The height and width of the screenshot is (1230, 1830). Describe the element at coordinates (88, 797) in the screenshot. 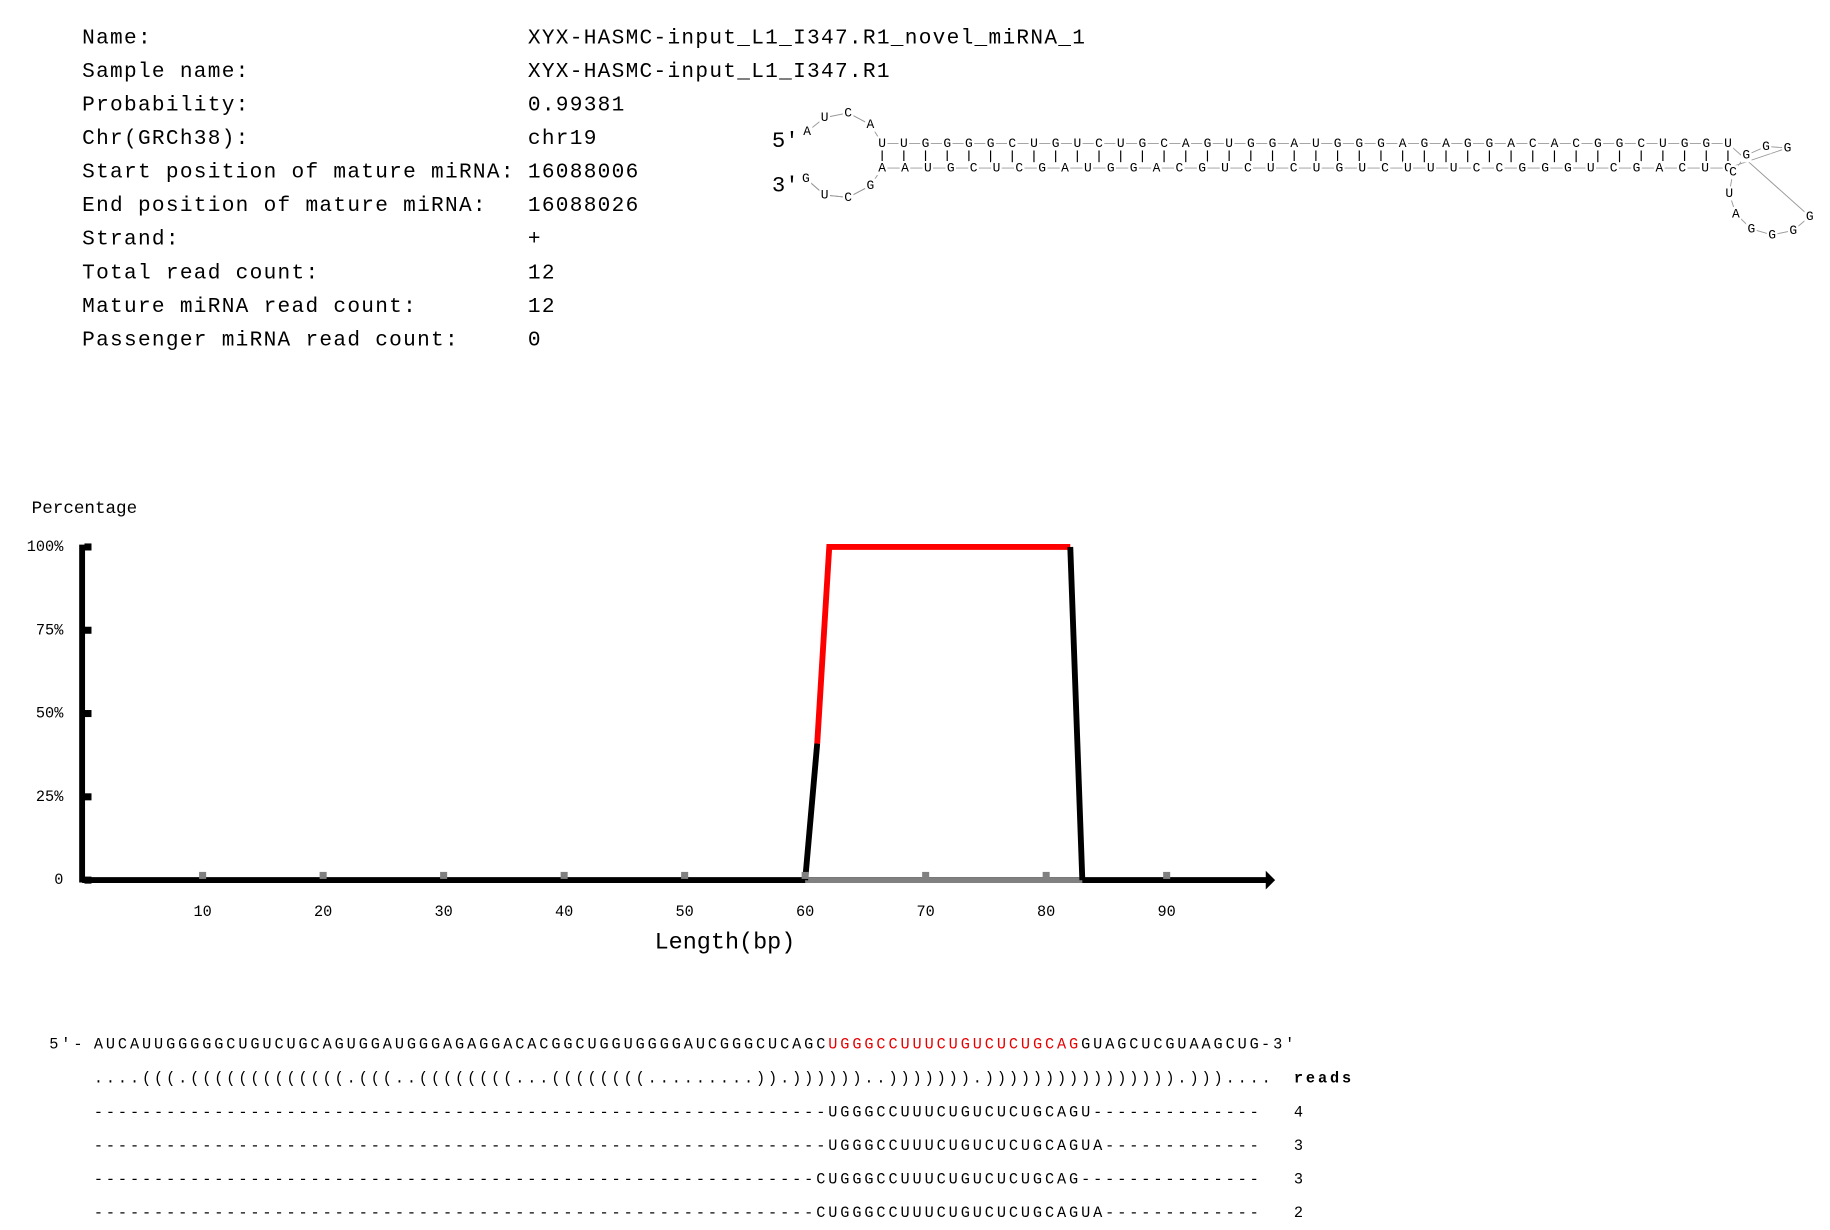

I see `y-tick` at that location.